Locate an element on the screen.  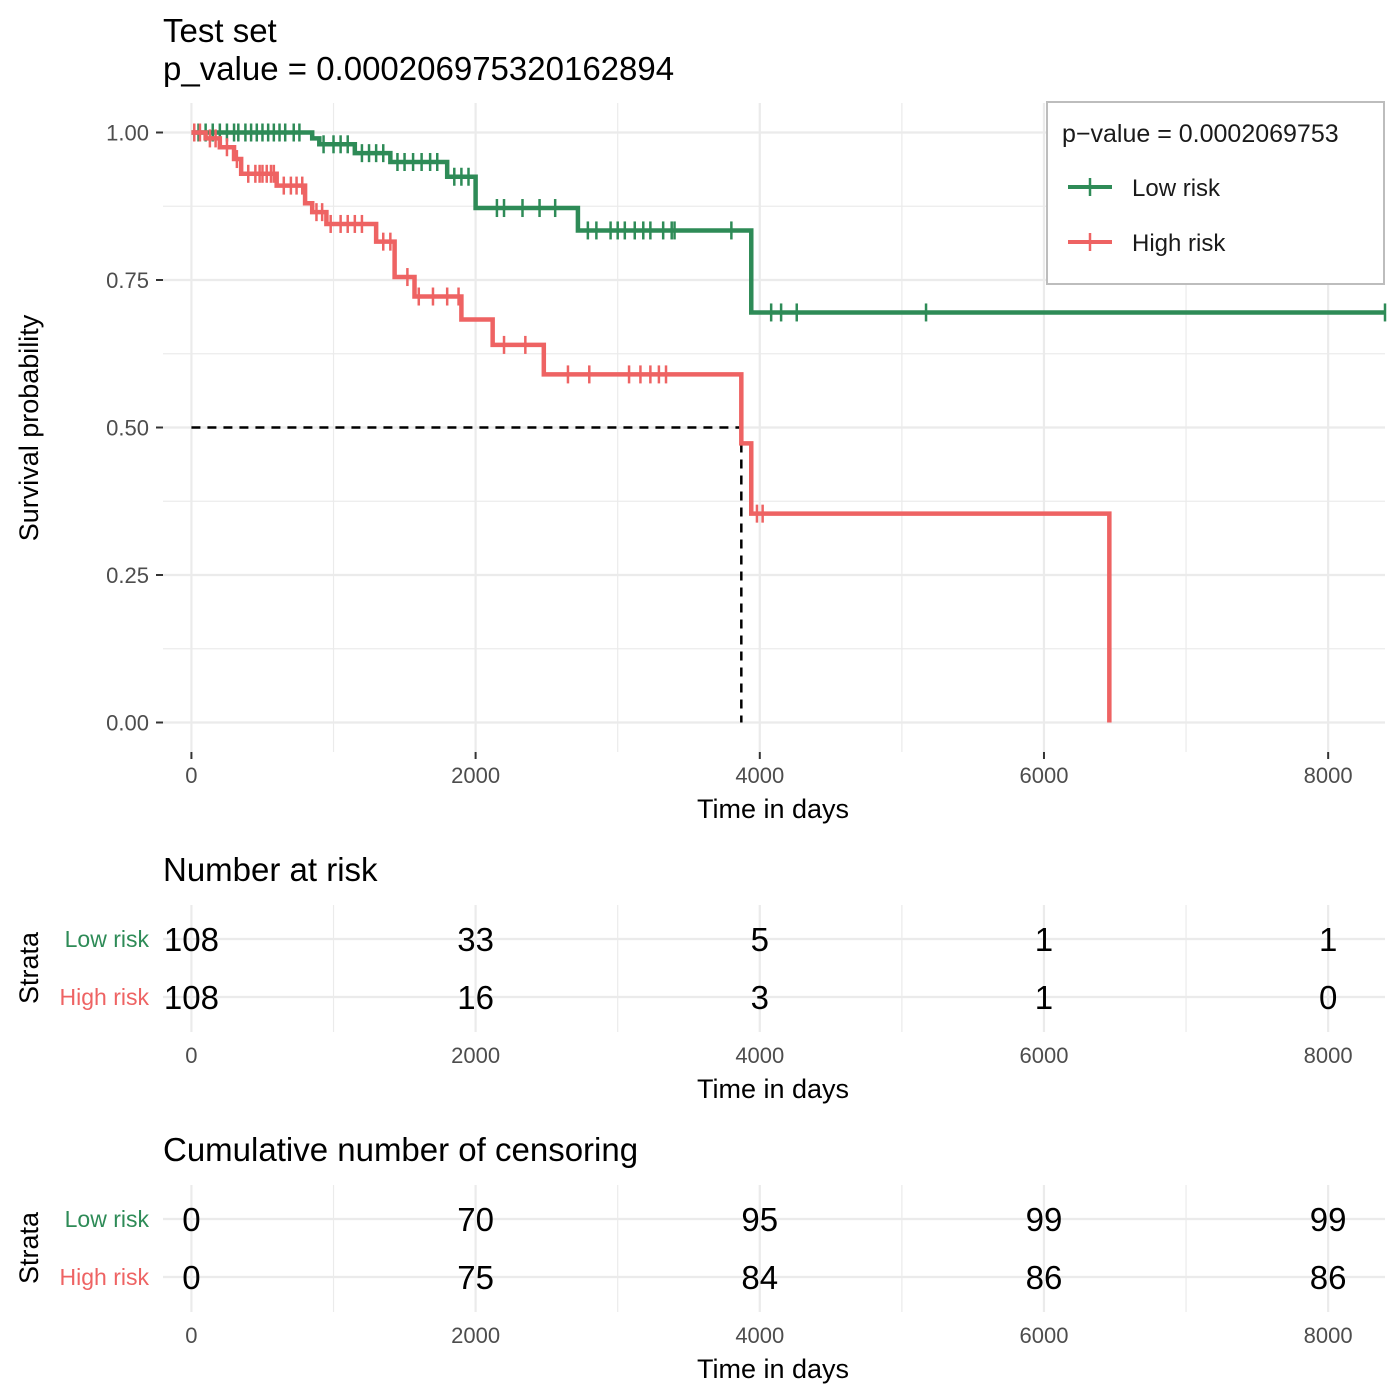
legend-label-low-risk: Low risk is located at coordinates (1176, 188).